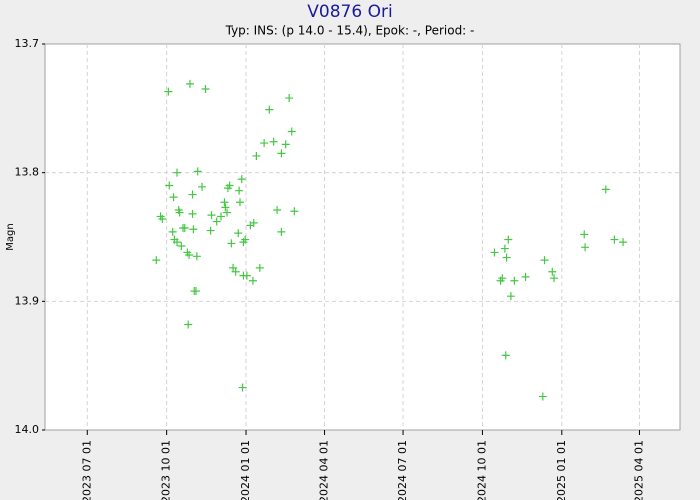 The image size is (700, 500). I want to click on x-tick-label: 2024 01 01, so click(245, 470).